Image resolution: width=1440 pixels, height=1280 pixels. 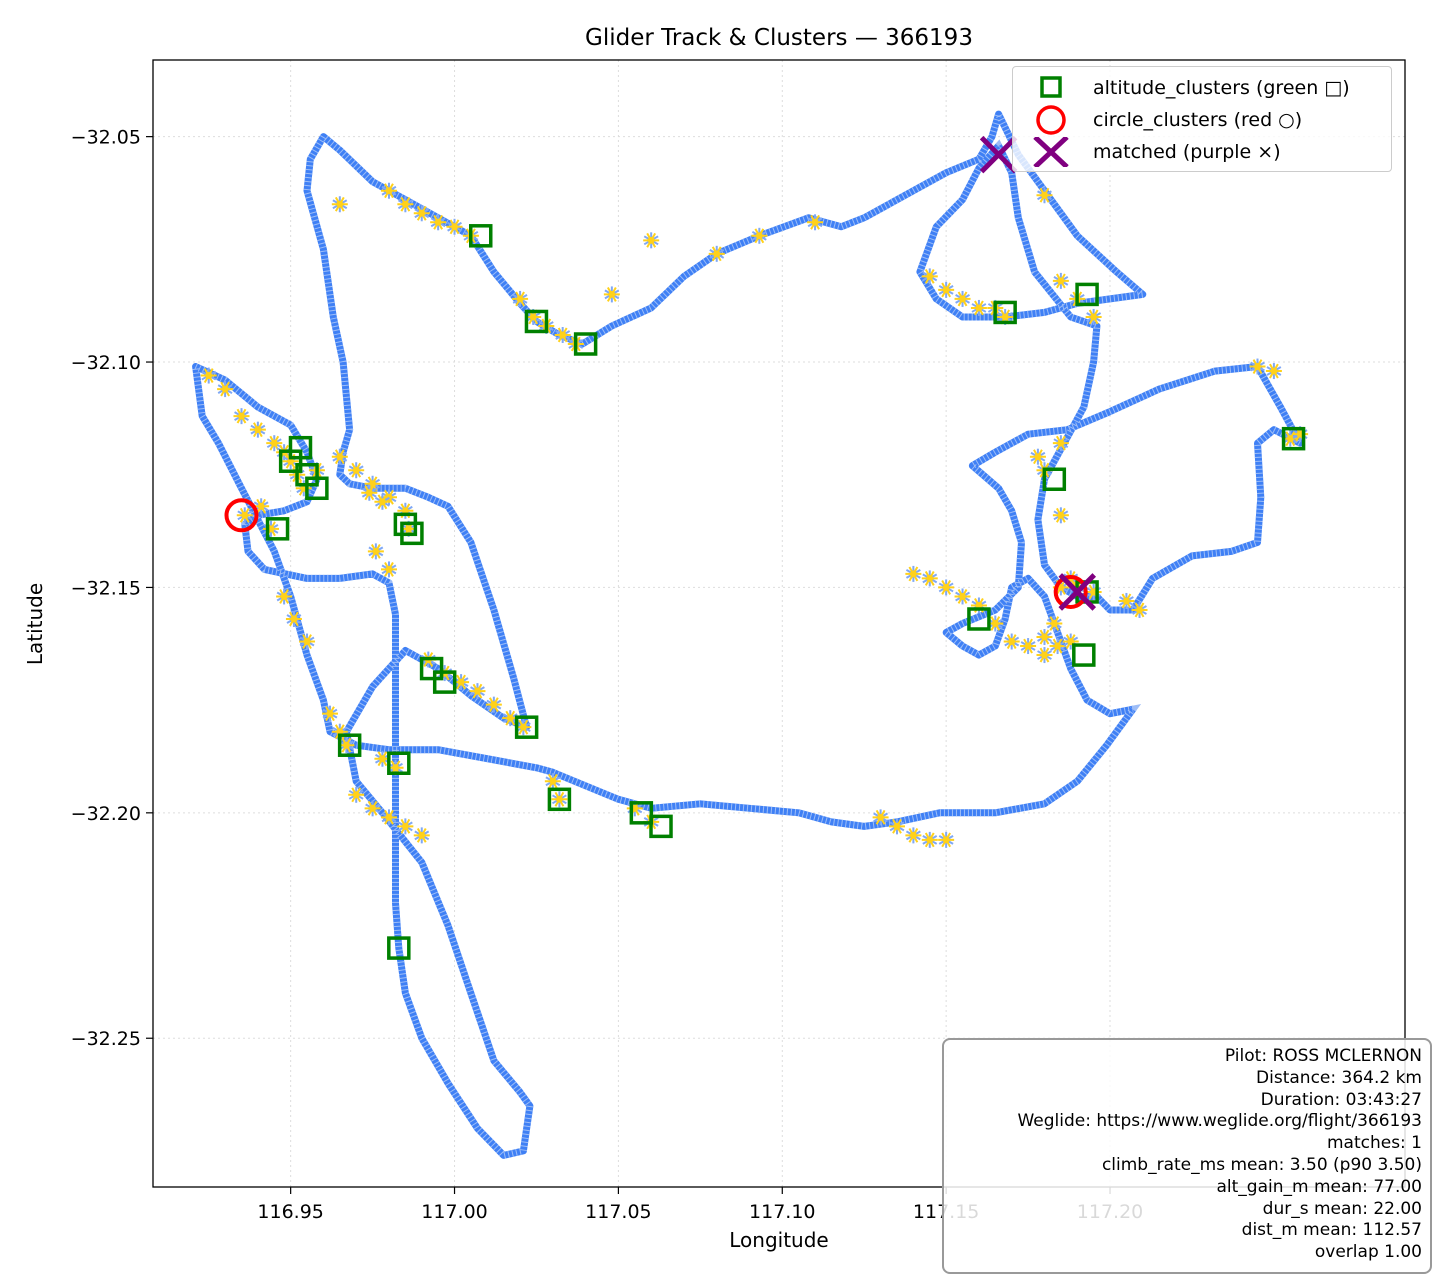 I want to click on chart-title: Glider Track & Clusters — 366193, so click(x=779, y=38).